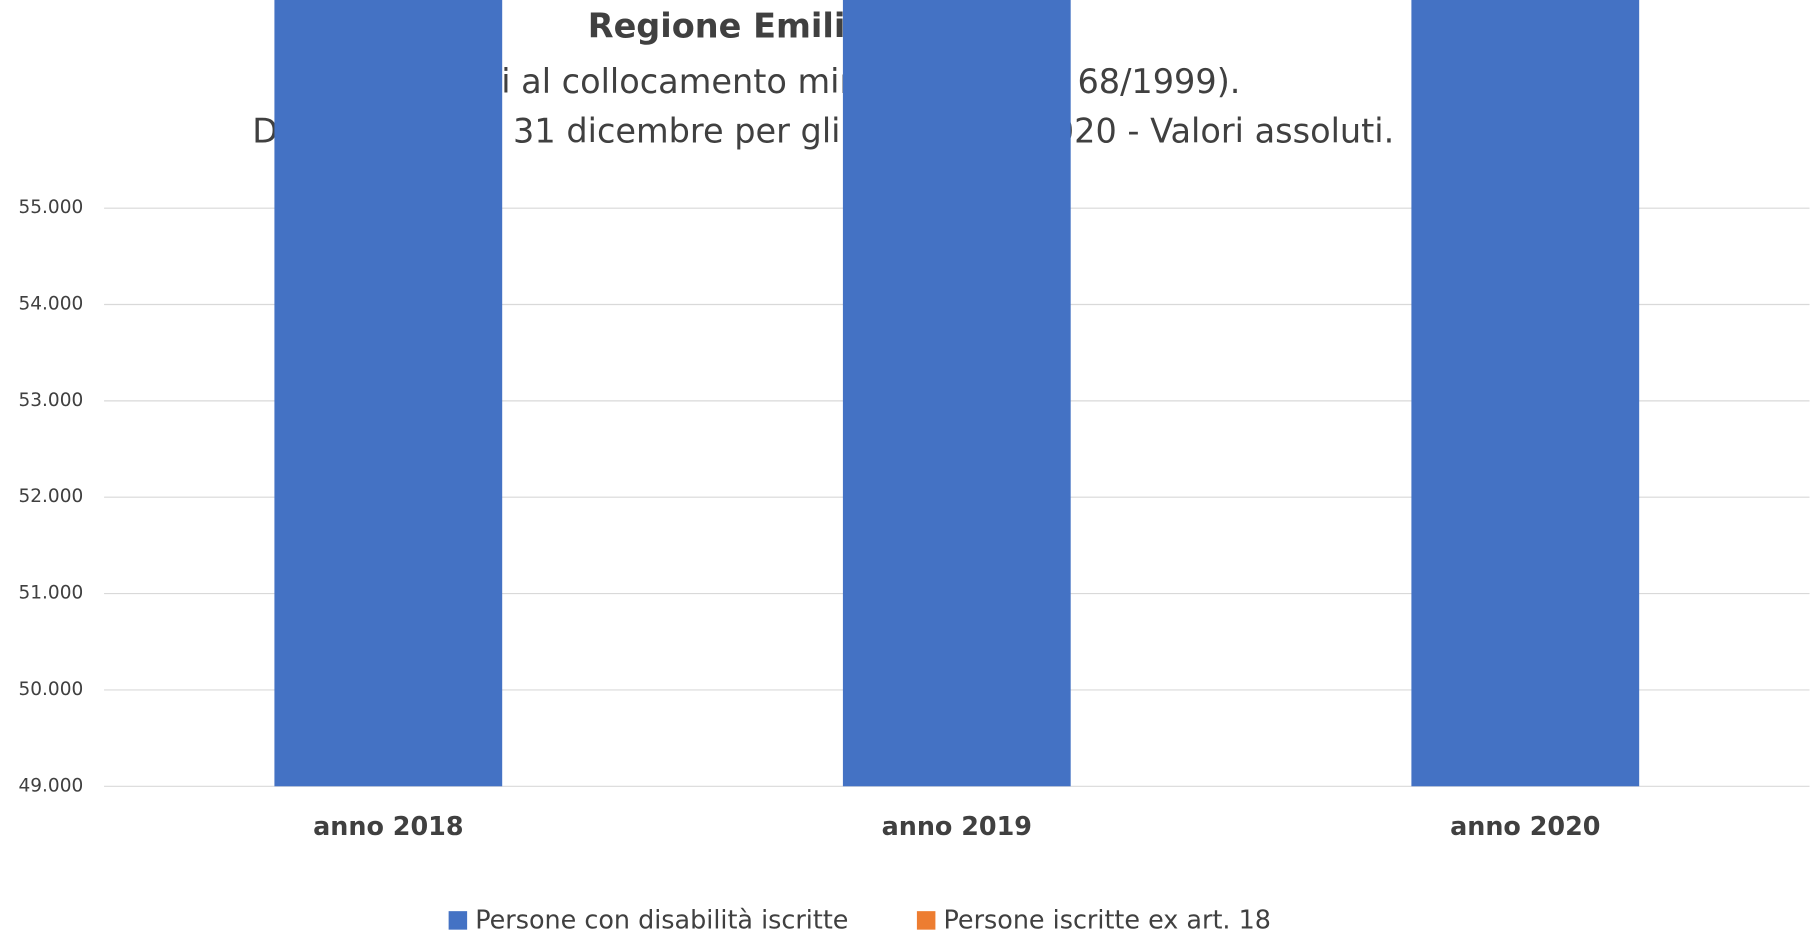  Describe the element at coordinates (957, 826) in the screenshot. I see `x-tick-label: anno 2019` at that location.